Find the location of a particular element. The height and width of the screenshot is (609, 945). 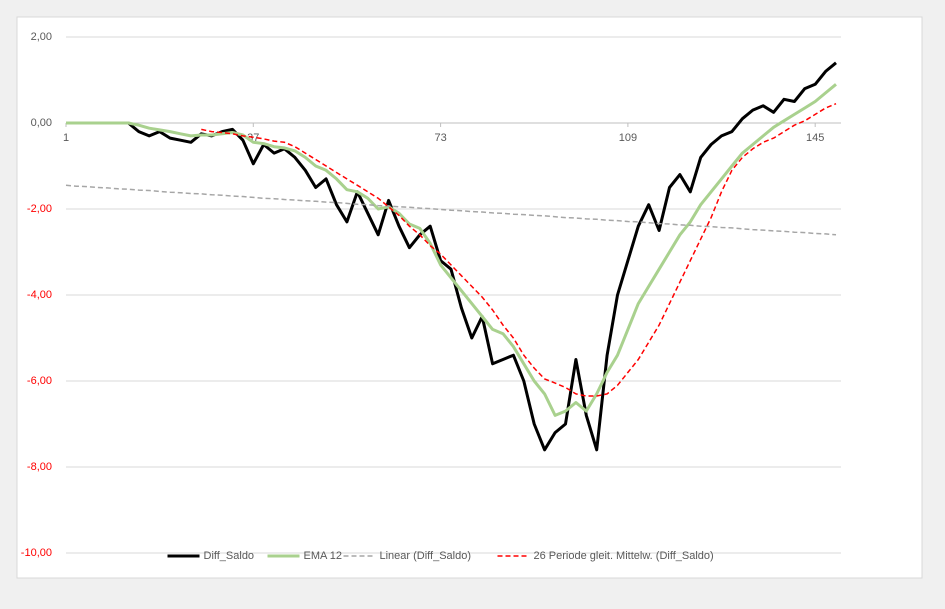

y-tick-label: 0,00 is located at coordinates (41, 123).